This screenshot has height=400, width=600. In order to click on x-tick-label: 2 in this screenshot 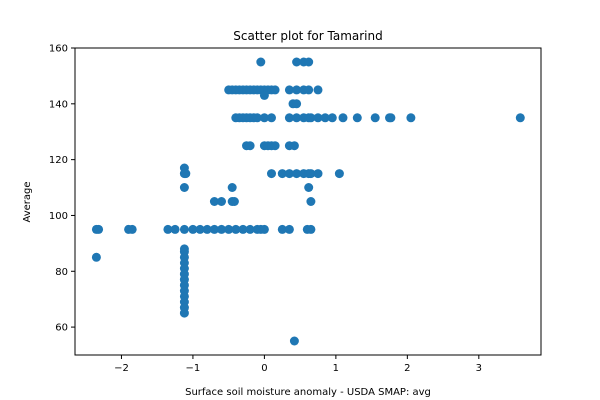, I will do `click(407, 368)`.